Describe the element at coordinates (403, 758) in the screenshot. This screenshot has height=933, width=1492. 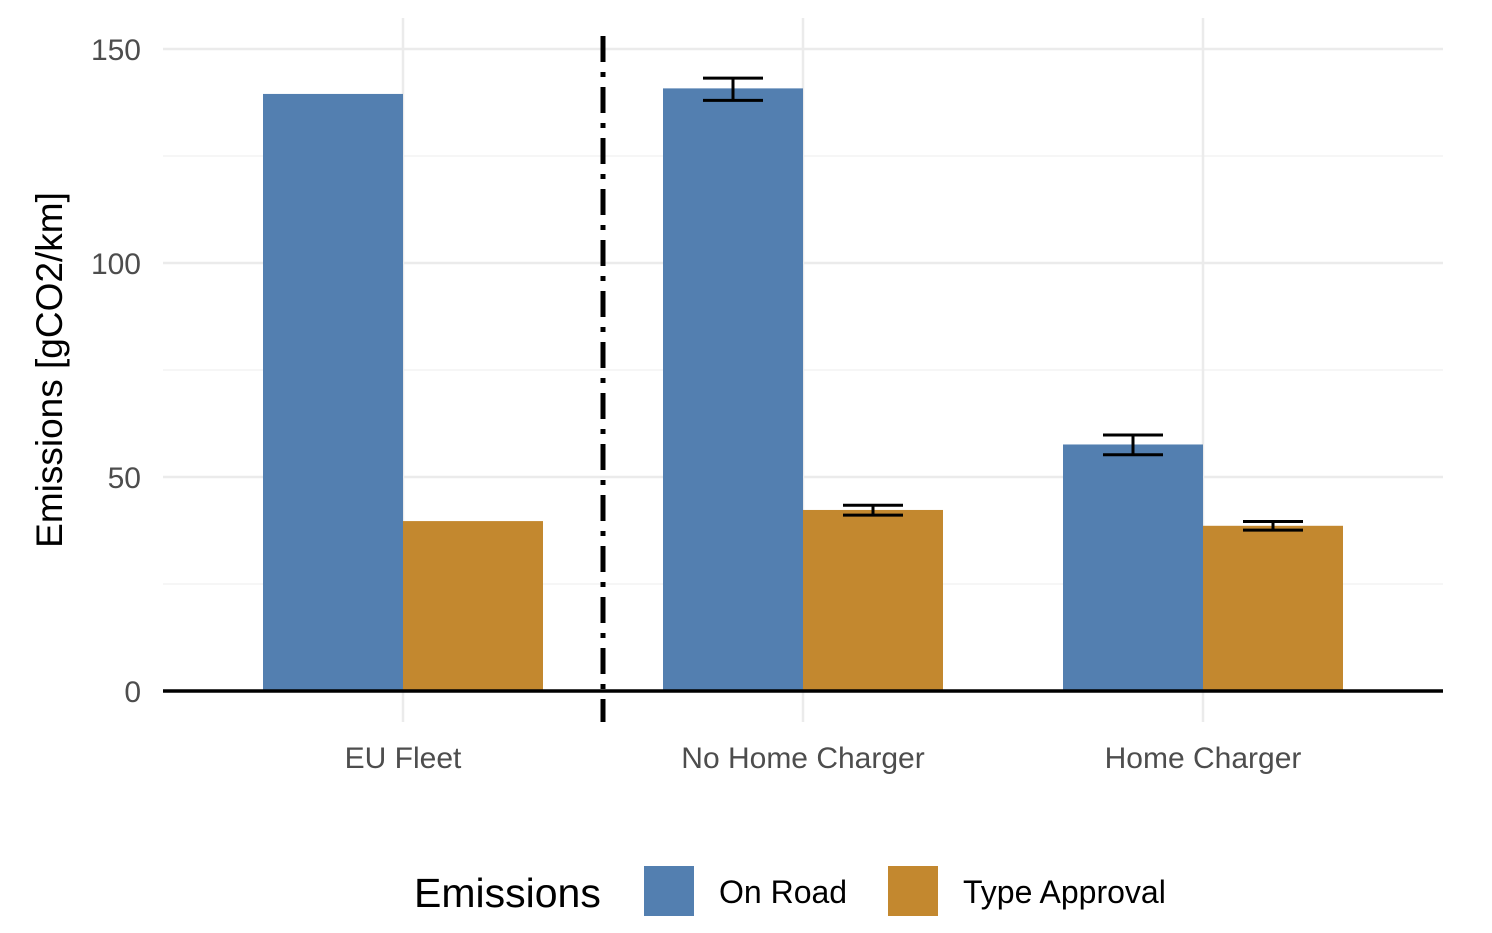
I see `x-tick-label: EU Fleet` at that location.